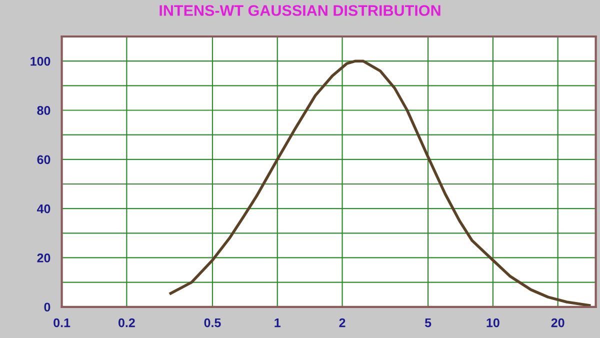 The width and height of the screenshot is (600, 338). I want to click on y-tick-label: 20, so click(43, 258).